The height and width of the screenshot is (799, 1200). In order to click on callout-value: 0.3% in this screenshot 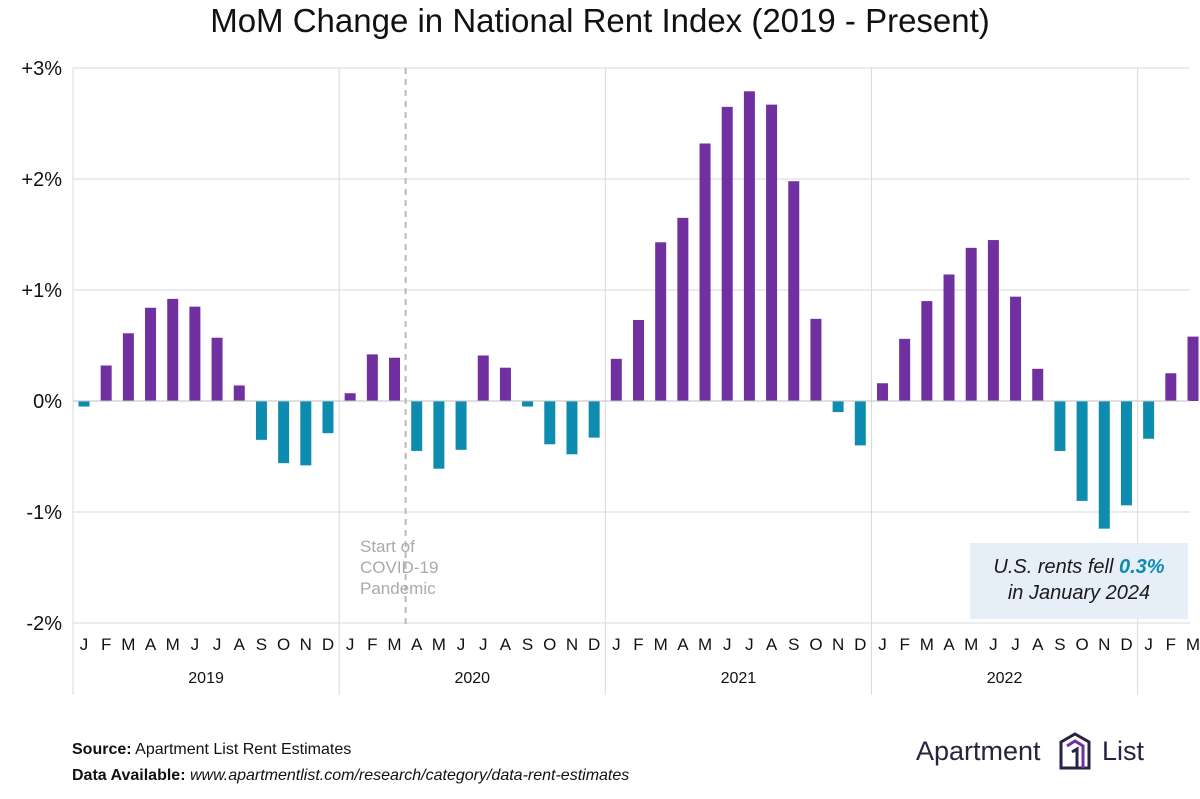, I will do `click(1142, 567)`.